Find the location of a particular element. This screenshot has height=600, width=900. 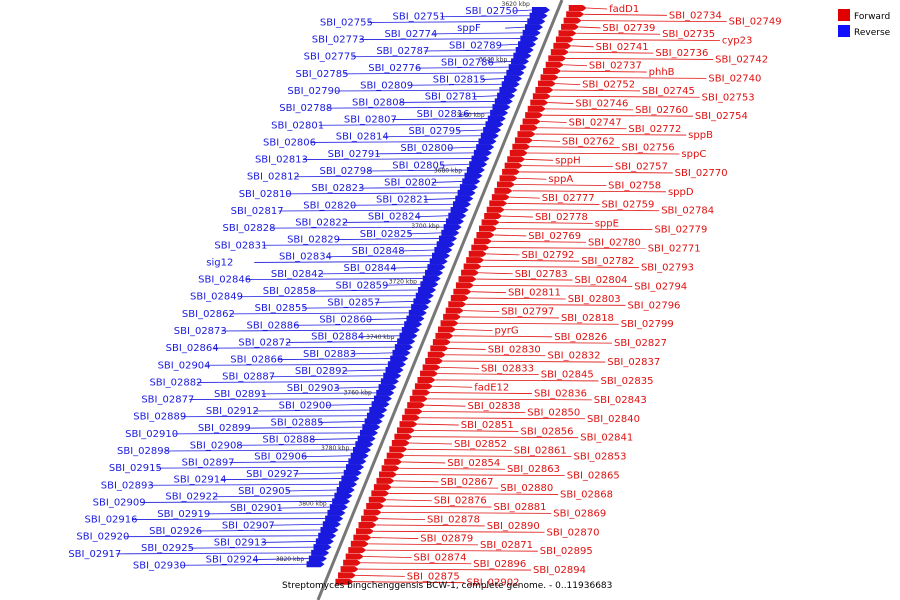

forward-gene-label: SBI_02794 is located at coordinates (660, 286).